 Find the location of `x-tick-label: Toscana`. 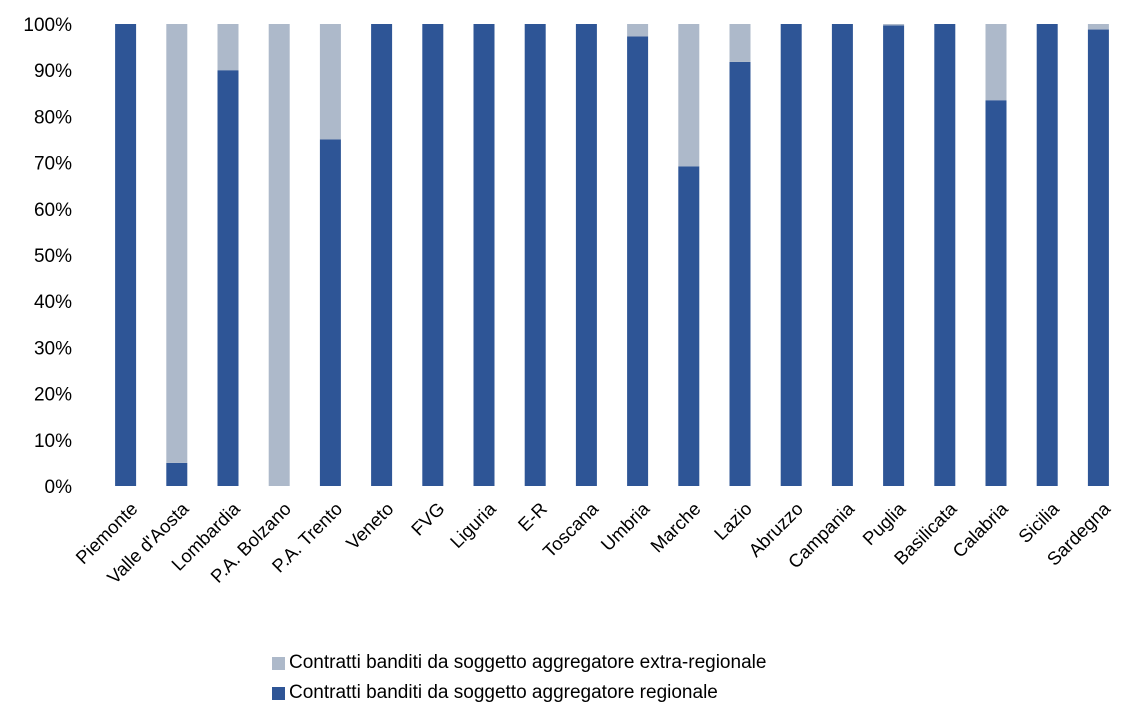

x-tick-label: Toscana is located at coordinates (571, 529).